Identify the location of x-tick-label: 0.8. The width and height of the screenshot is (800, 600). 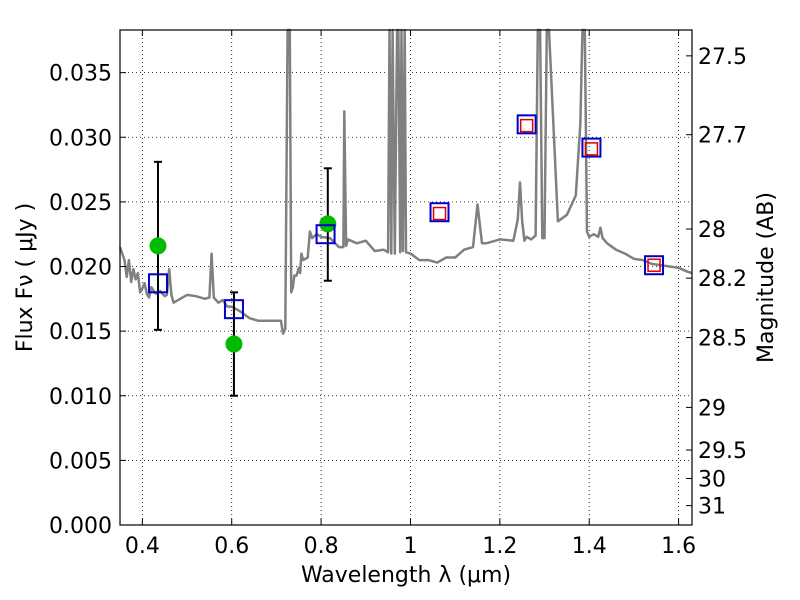
(321, 546).